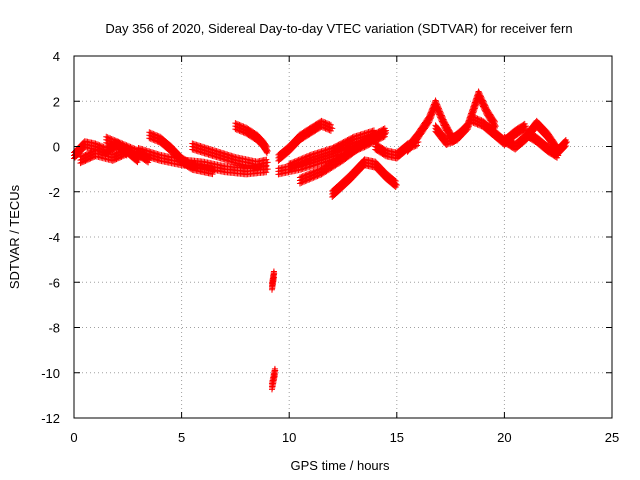  I want to click on y-tick-label: 2, so click(56, 101).